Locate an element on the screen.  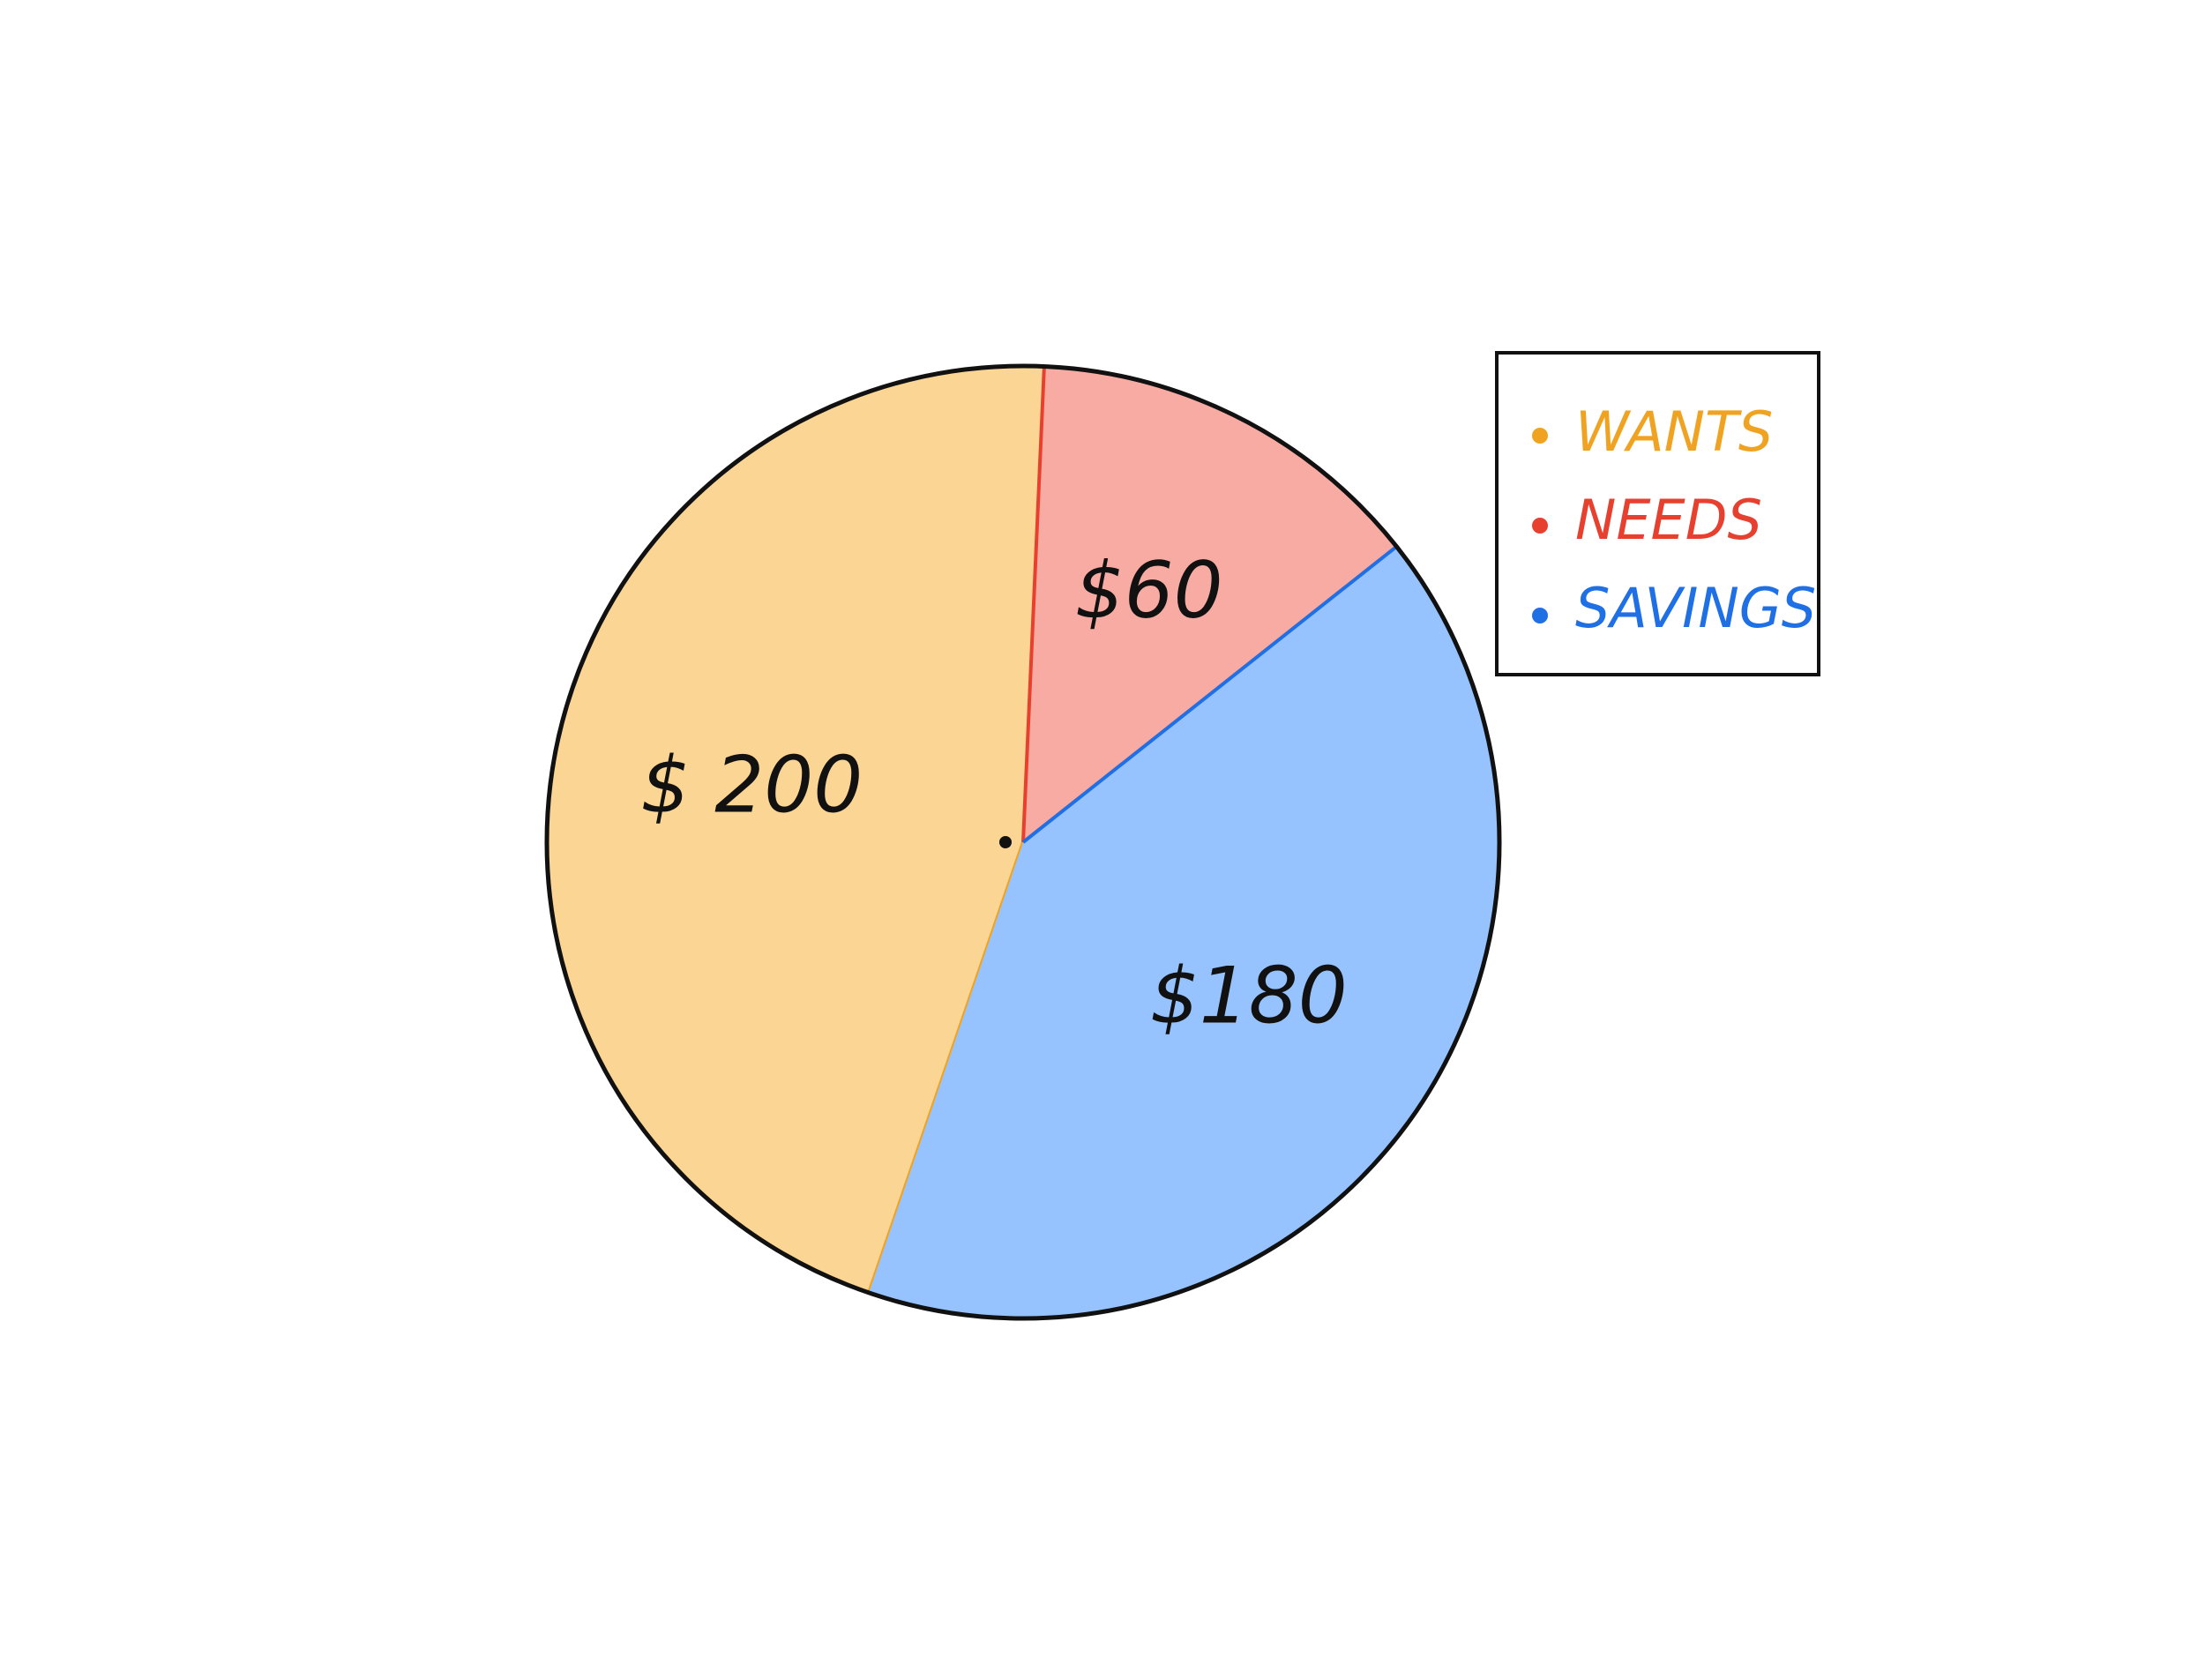
pie-slice-needs is located at coordinates (1210, 604).